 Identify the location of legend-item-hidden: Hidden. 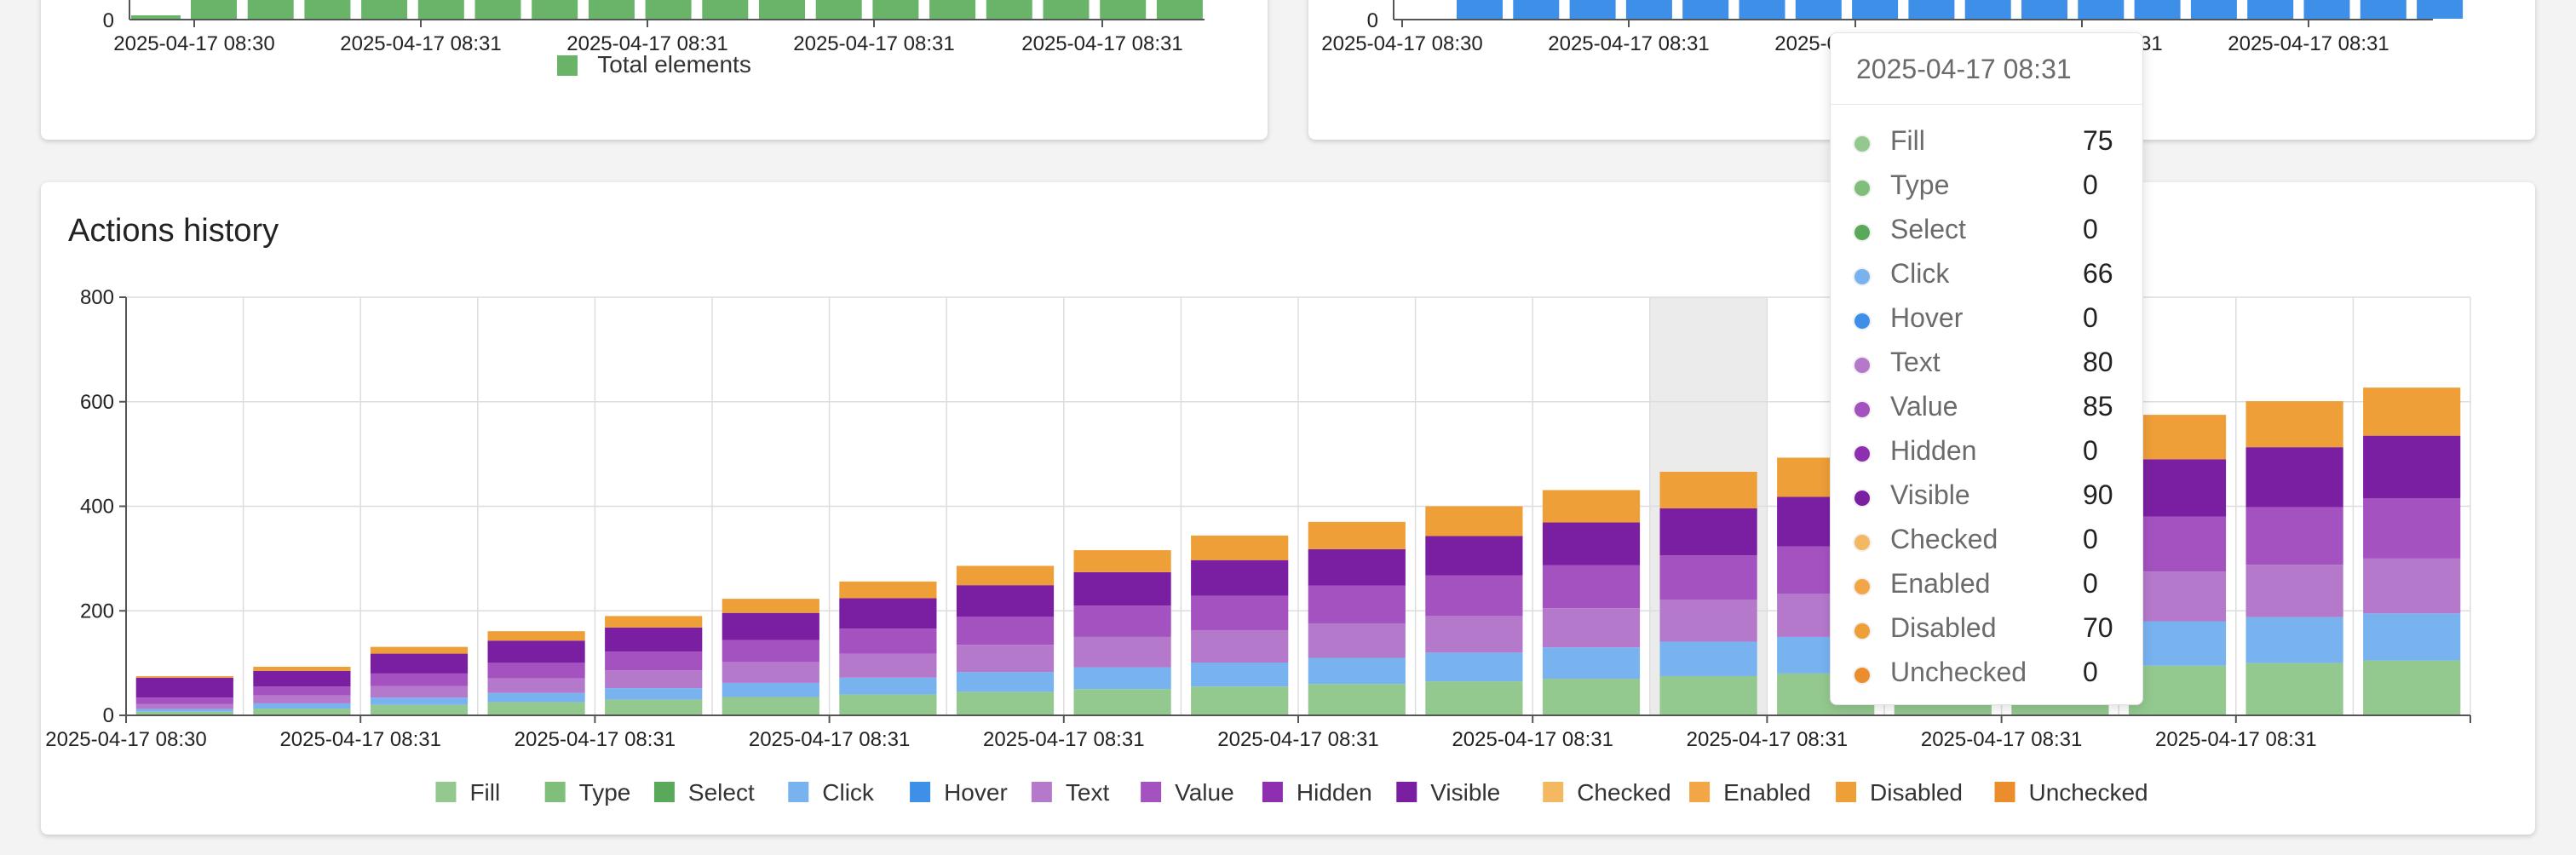
(1317, 792).